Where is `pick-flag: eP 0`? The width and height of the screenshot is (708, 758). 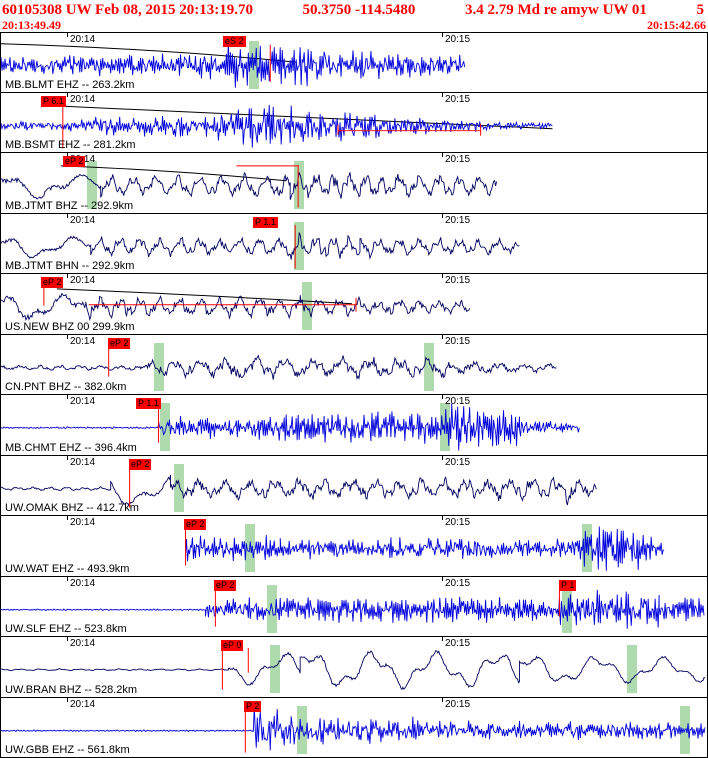 pick-flag: eP 0 is located at coordinates (232, 645).